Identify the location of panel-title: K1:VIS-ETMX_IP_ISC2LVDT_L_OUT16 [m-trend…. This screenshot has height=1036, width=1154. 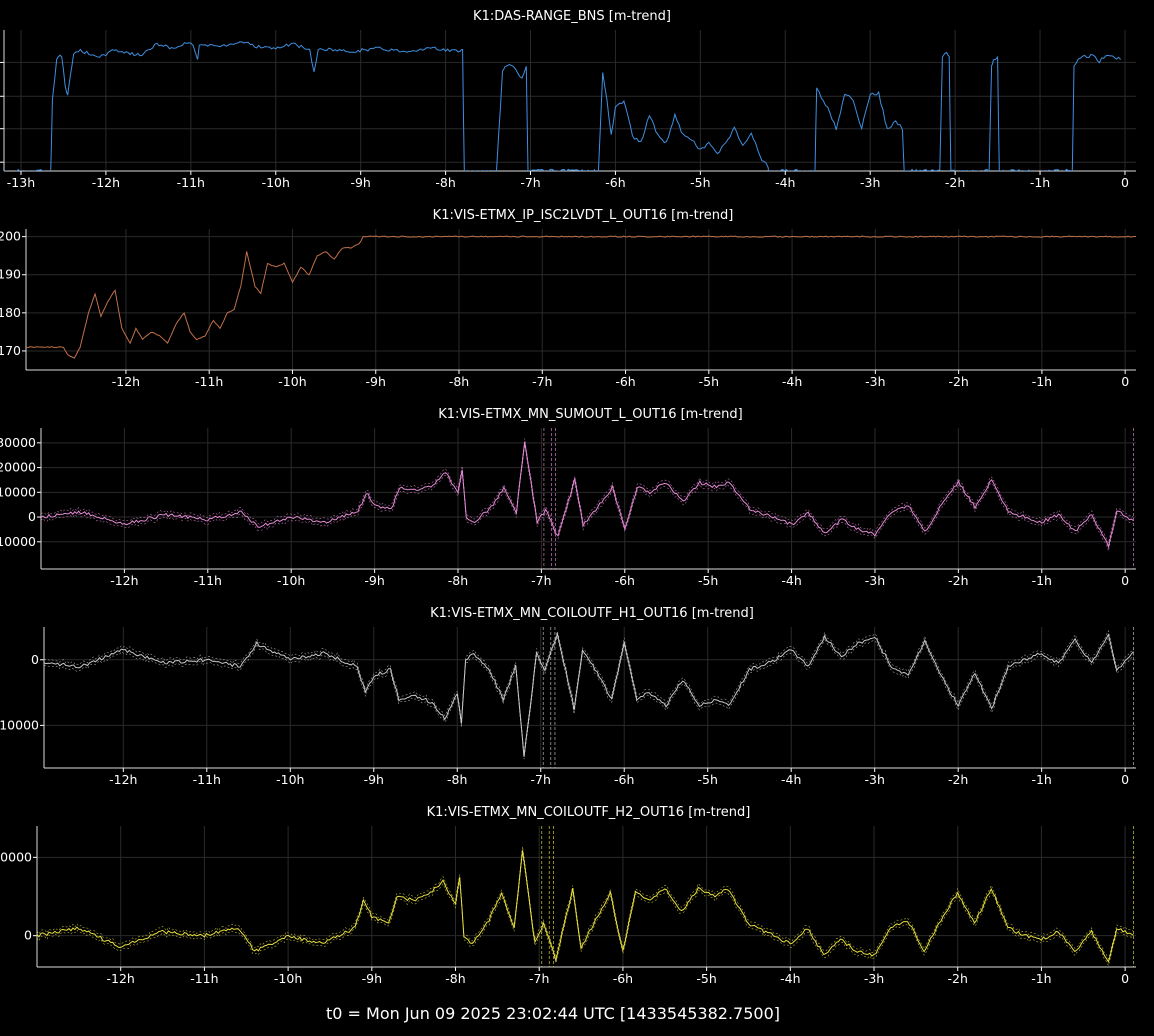
(583, 215).